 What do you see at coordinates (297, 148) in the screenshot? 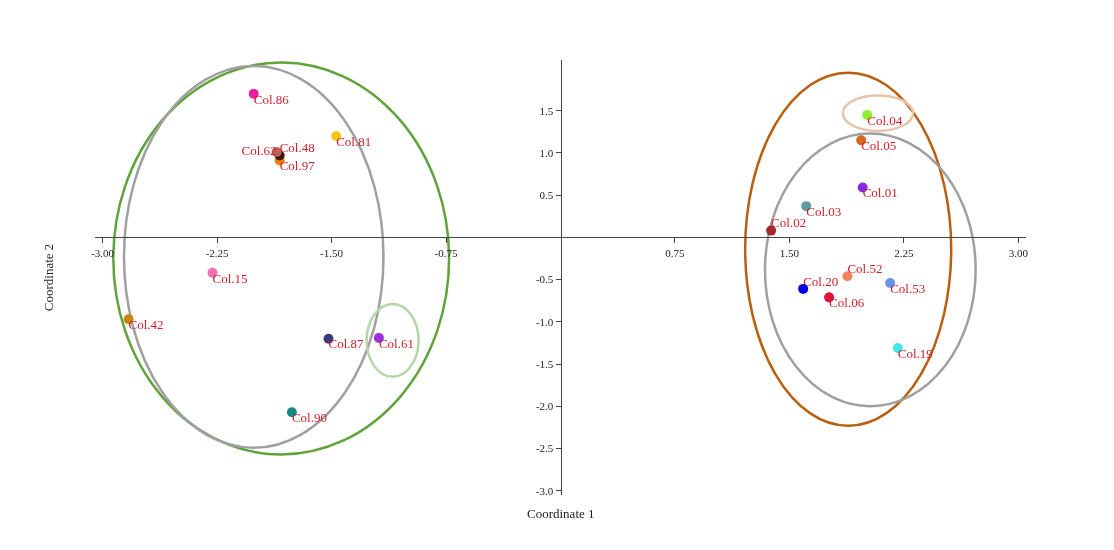
I see `series-label: Col.48` at bounding box center [297, 148].